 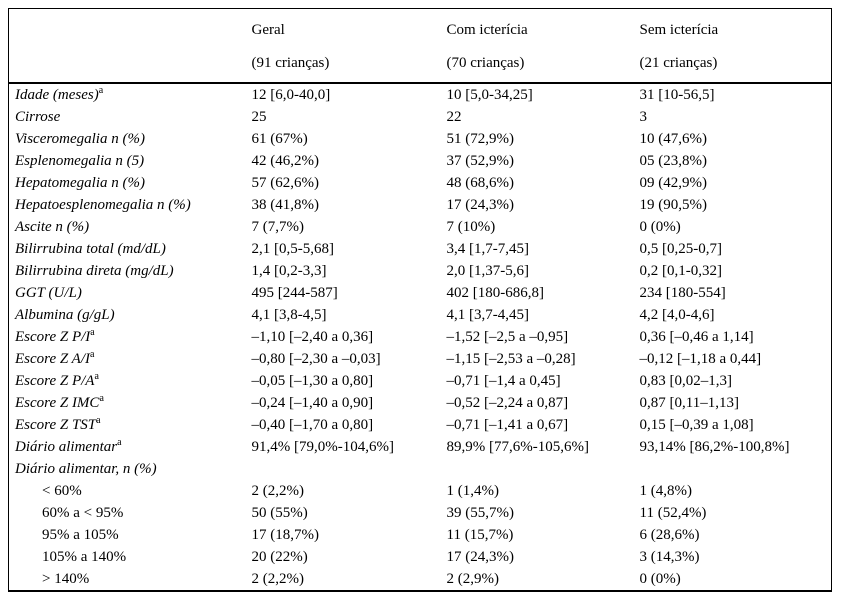 What do you see at coordinates (59, 402) in the screenshot?
I see `row-label: Escore Z IMCa` at bounding box center [59, 402].